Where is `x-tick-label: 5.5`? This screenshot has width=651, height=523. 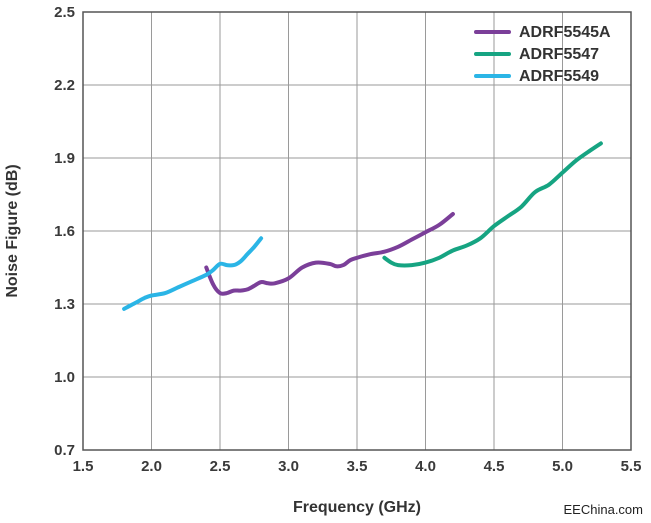
x-tick-label: 5.5 is located at coordinates (631, 466).